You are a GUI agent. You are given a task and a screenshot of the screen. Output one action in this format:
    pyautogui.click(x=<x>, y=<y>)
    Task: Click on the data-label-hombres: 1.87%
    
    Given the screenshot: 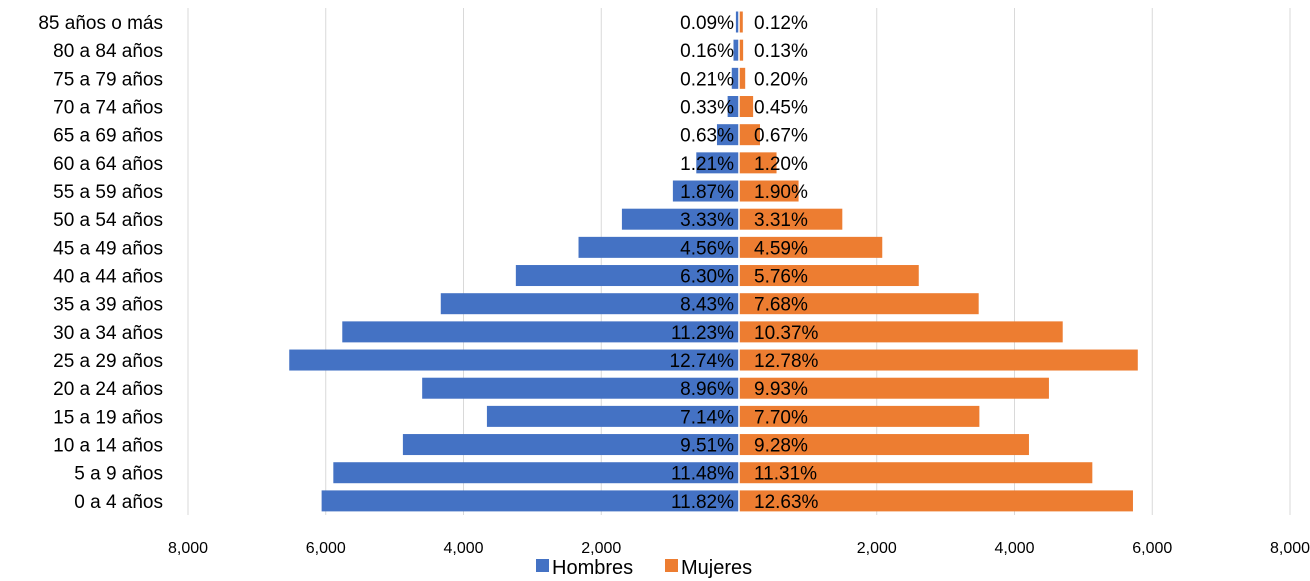 What is the action you would take?
    pyautogui.click(x=707, y=192)
    